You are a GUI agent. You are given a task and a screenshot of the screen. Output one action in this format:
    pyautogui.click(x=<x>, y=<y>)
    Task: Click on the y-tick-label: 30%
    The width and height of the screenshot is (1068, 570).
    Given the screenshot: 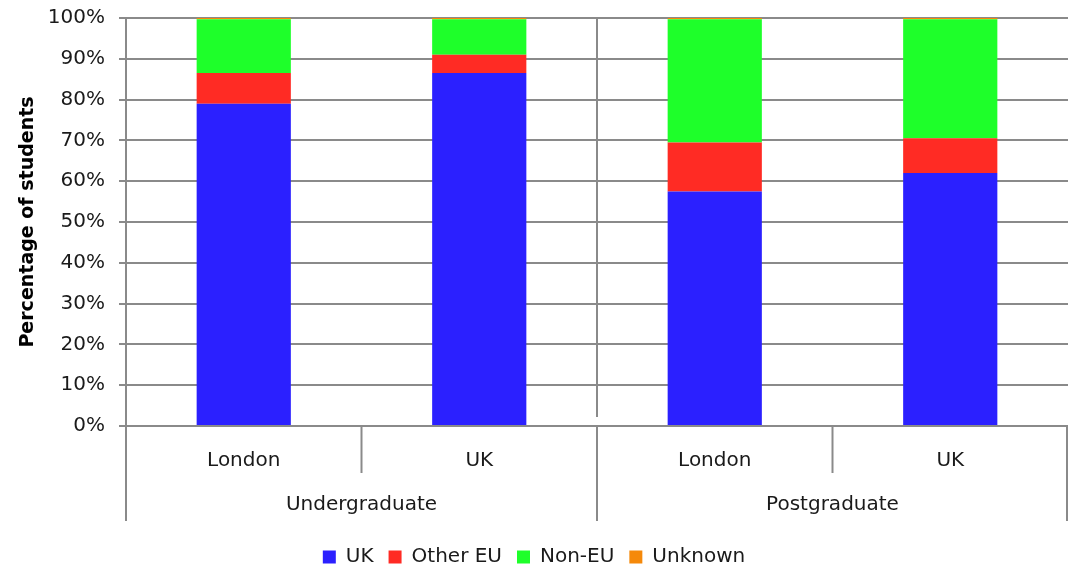 What is the action you would take?
    pyautogui.click(x=82, y=301)
    